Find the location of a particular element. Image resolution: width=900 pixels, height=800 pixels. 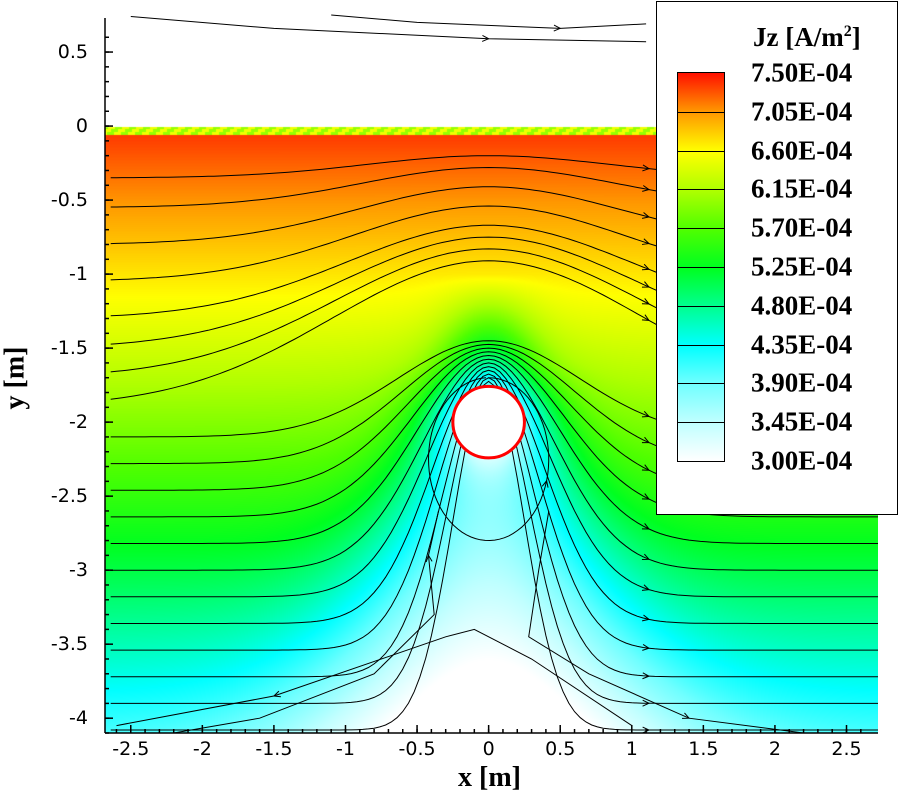

y-tick-label: -4 is located at coordinates (78, 718).